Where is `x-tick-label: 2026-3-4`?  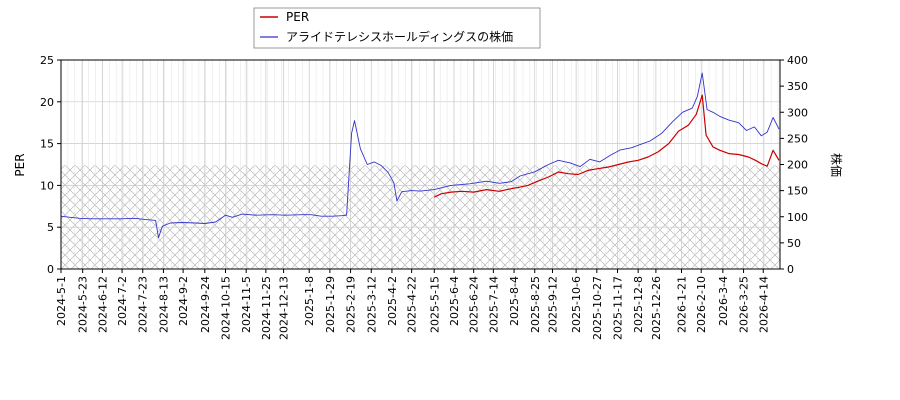
x-tick-label: 2026-3-4 is located at coordinates (723, 301).